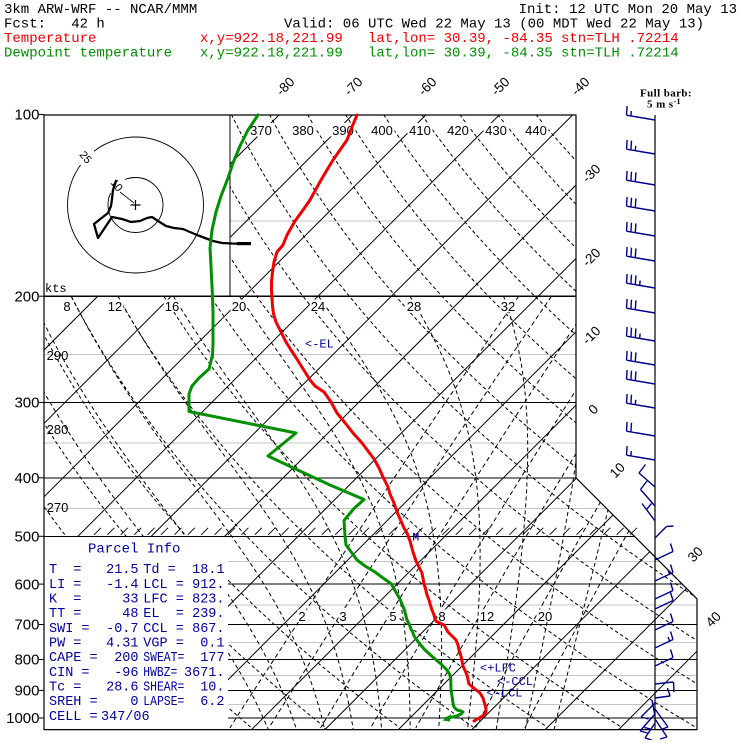  I want to click on svg-text: 239., so click(208, 614).